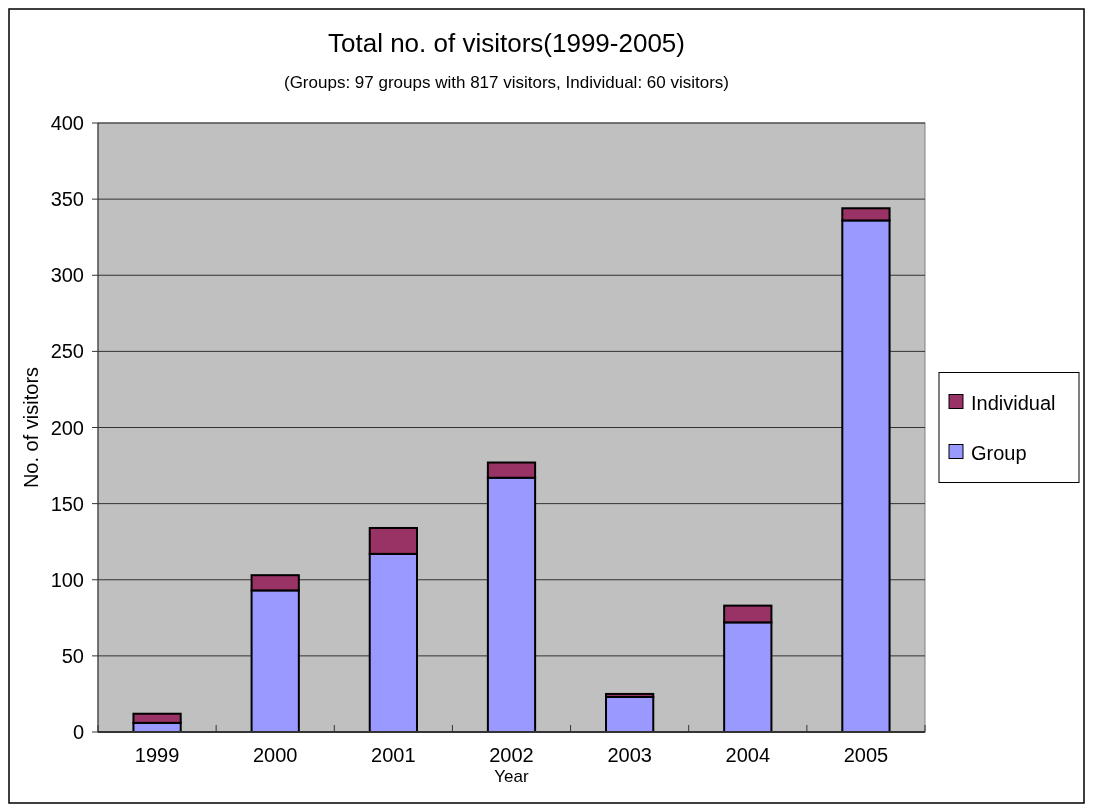 This screenshot has width=1093, height=812. What do you see at coordinates (72, 655) in the screenshot?
I see `y-tick-label: 50` at bounding box center [72, 655].